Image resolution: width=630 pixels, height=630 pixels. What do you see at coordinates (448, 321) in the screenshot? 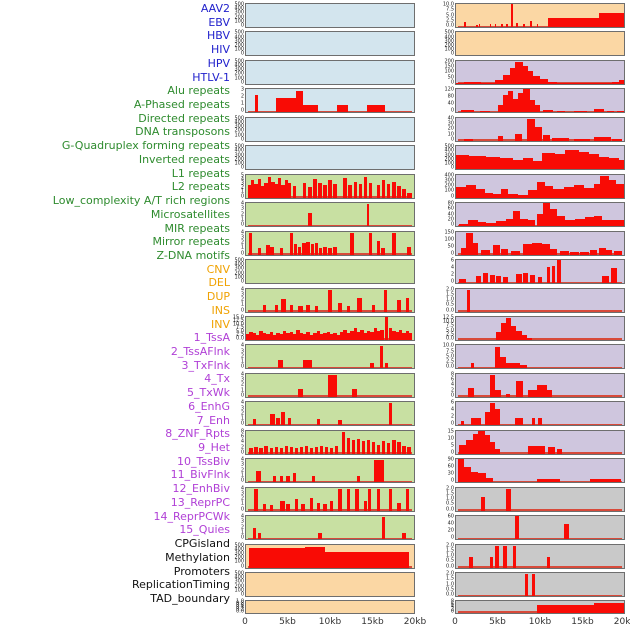
I see `y-tick-label: 10.0` at bounding box center [448, 321].